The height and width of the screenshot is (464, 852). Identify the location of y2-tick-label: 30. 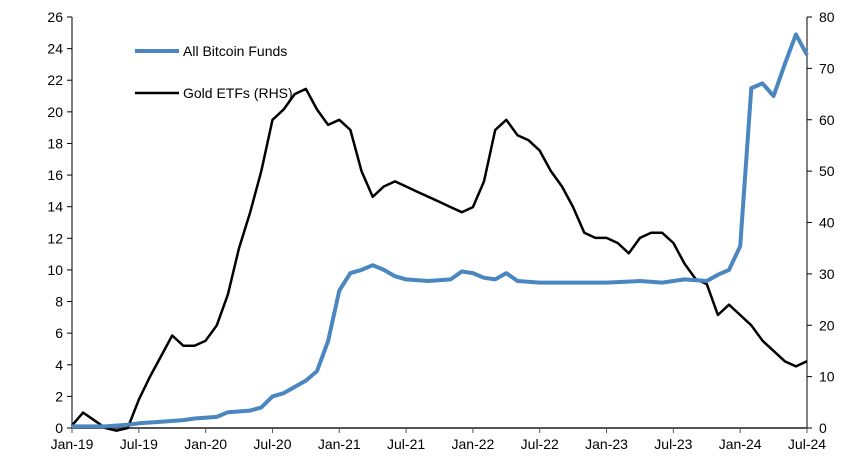
(827, 274).